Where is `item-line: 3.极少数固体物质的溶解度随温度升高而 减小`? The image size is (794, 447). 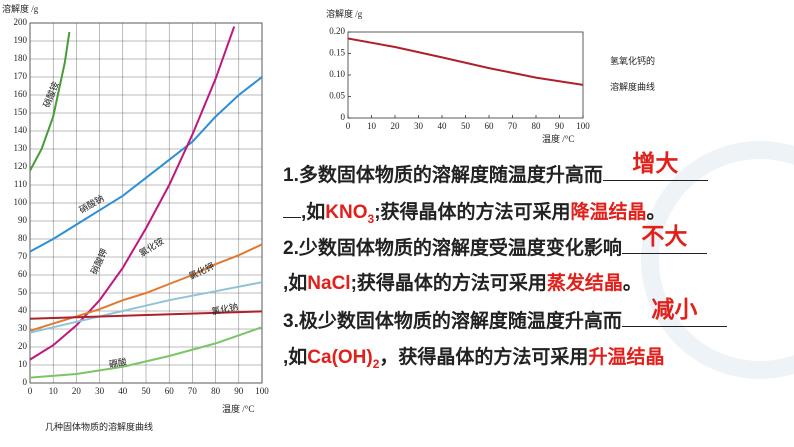
item-line: 3.极少数固体物质的溶解度随温度升高而 减小 is located at coordinates (505, 314).